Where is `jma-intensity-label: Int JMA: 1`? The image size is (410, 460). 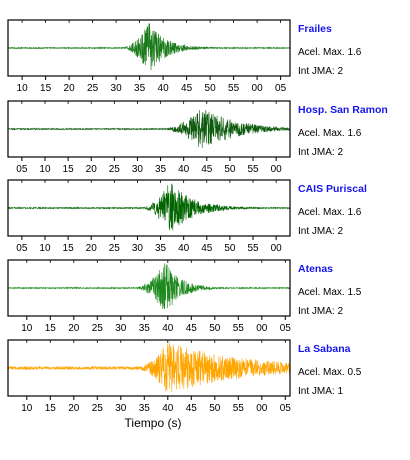
jma-intensity-label: Int JMA: 1 is located at coordinates (320, 391).